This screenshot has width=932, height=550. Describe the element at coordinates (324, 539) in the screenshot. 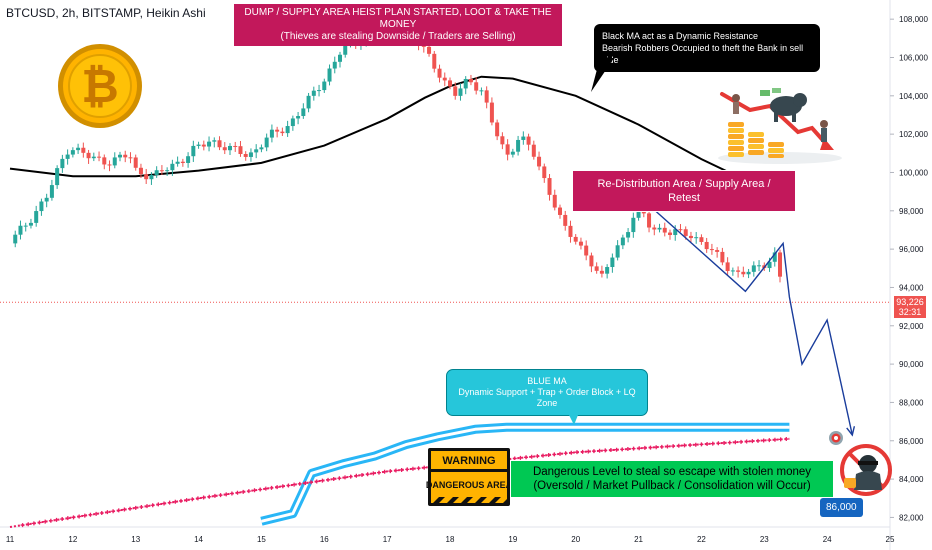

I see `x-tick-label: 16` at that location.